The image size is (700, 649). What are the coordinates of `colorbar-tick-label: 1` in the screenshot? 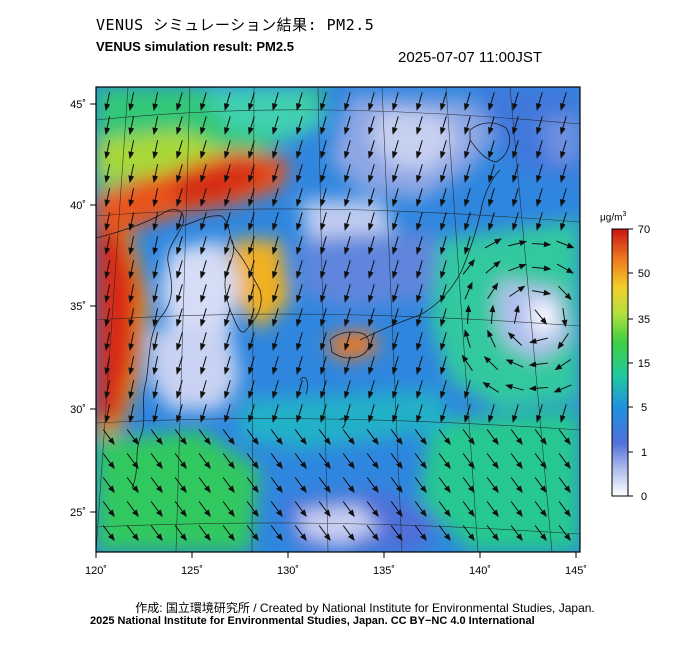 It's located at (644, 453).